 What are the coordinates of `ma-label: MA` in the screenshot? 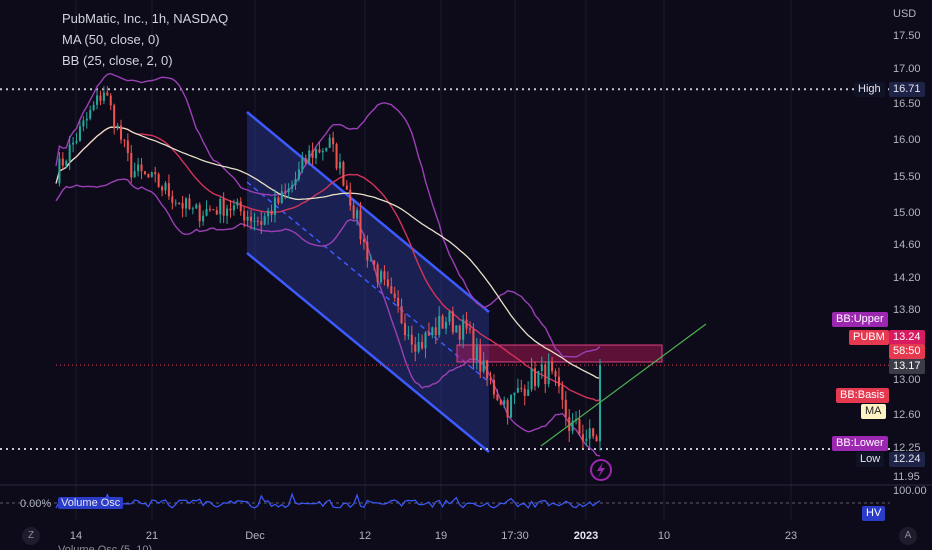 It's located at (873, 411).